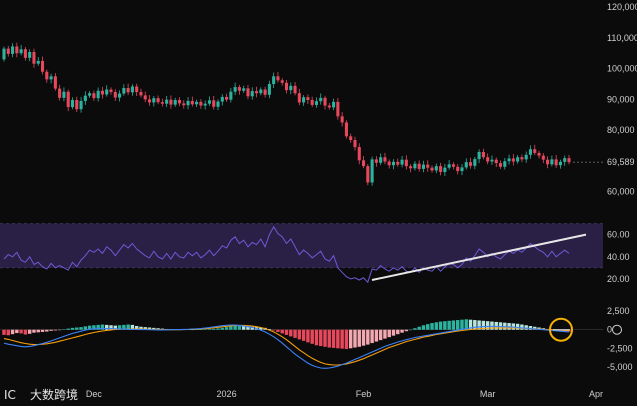  I want to click on time-axis-label: Feb, so click(364, 394).